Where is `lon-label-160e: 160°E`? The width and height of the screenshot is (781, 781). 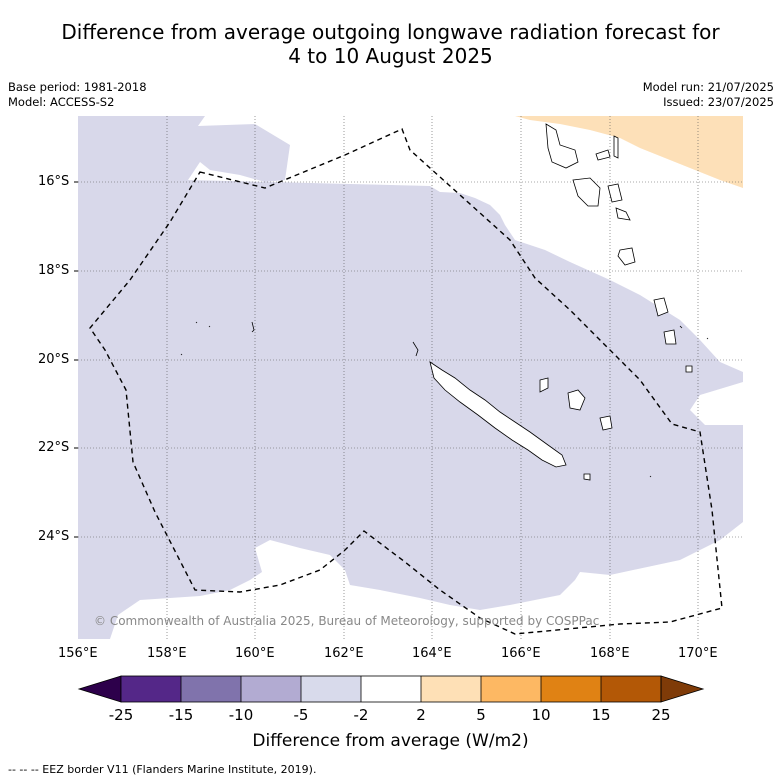
lon-label-160e: 160°E is located at coordinates (255, 653).